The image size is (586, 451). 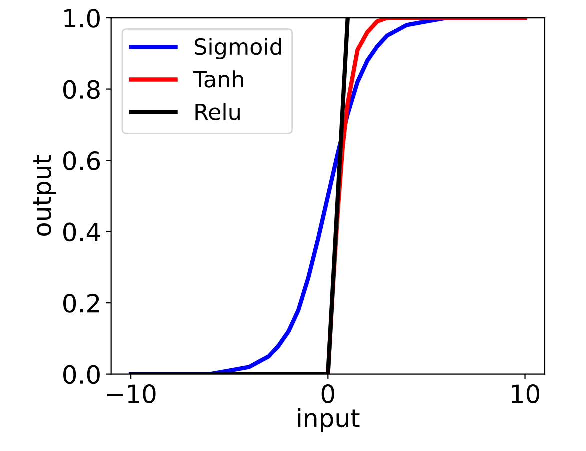 I want to click on y-tick-label: 0.4, so click(x=82, y=232).